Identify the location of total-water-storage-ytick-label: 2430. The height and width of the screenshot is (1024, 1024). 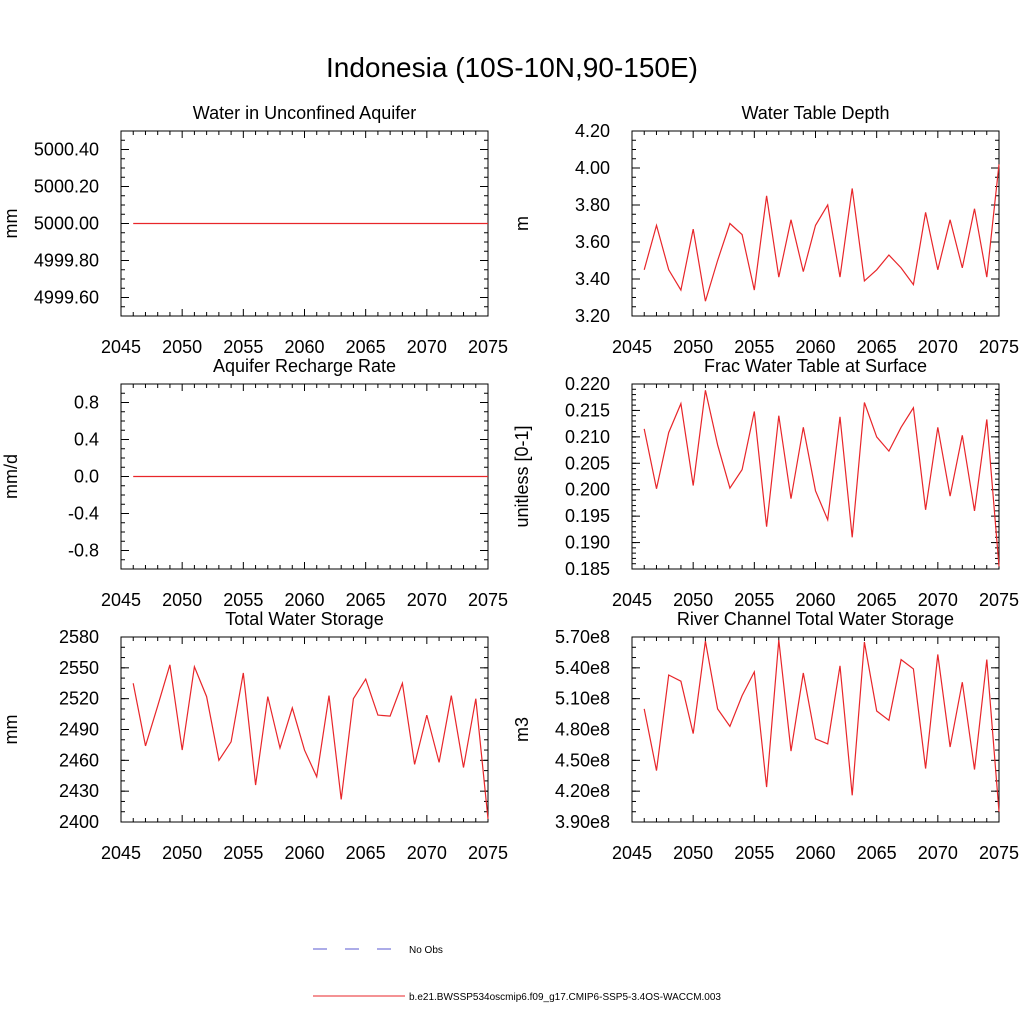
(79, 791).